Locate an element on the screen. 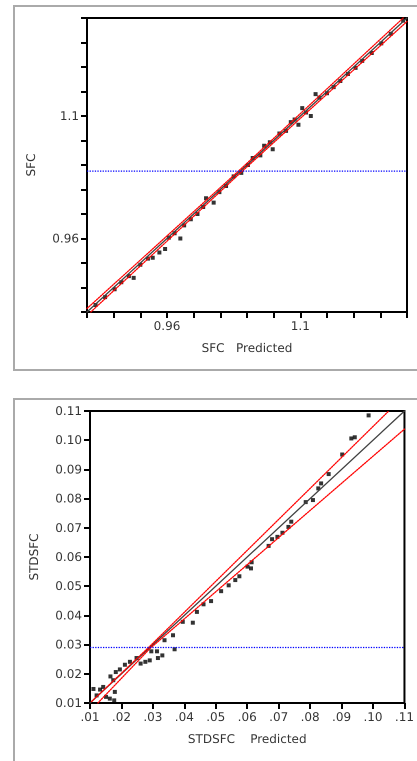 The width and height of the screenshot is (417, 761). x-tick-label: .01 is located at coordinates (90, 717).